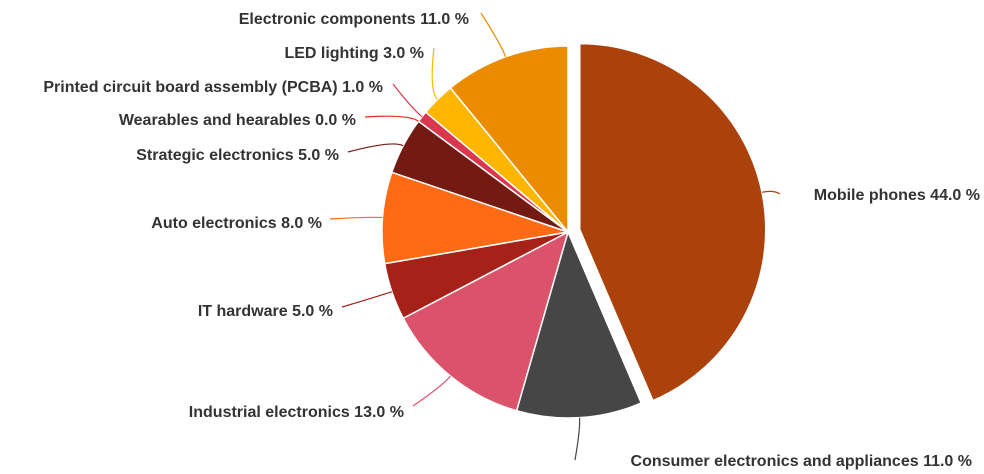 This screenshot has height=474, width=984. What do you see at coordinates (897, 195) in the screenshot?
I see `label-mobile-phones: Mobile phones 44.0 %` at bounding box center [897, 195].